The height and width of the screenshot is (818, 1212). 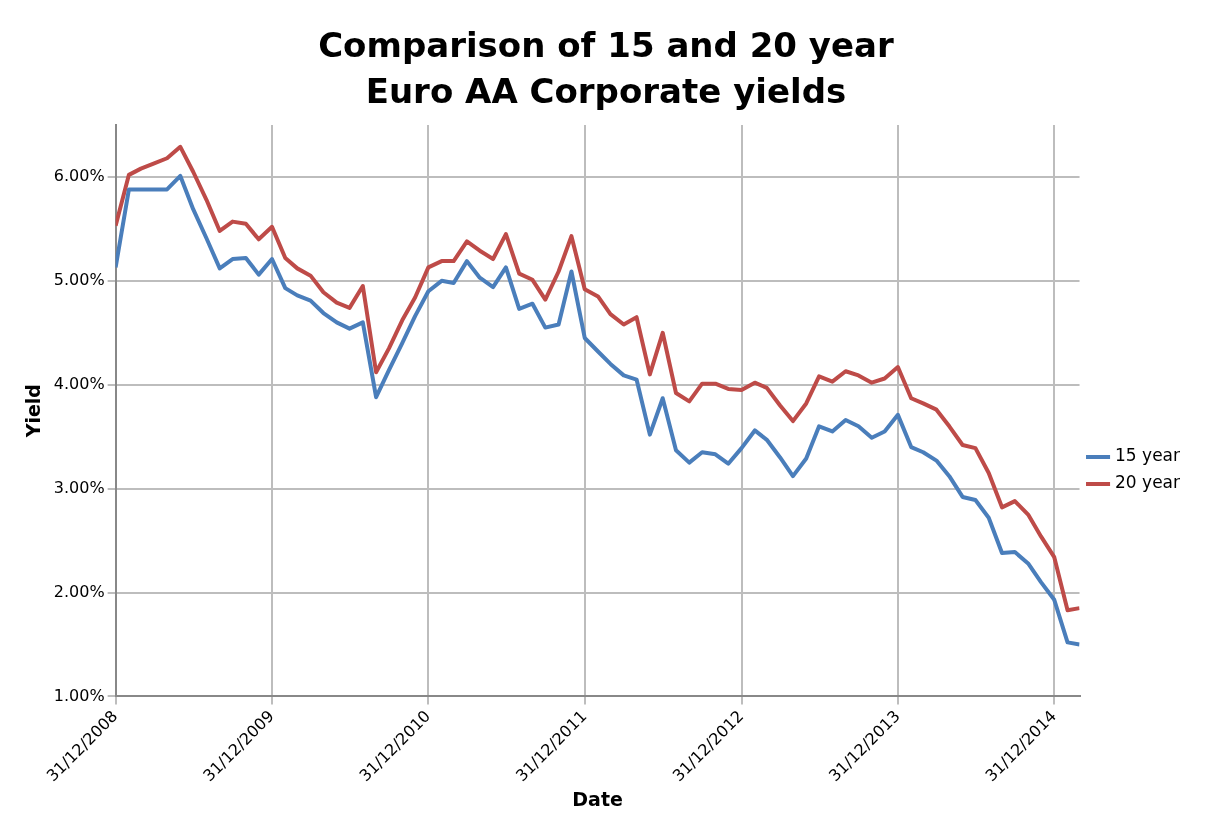 I want to click on y-axis-title: Yield, so click(x=33, y=411).